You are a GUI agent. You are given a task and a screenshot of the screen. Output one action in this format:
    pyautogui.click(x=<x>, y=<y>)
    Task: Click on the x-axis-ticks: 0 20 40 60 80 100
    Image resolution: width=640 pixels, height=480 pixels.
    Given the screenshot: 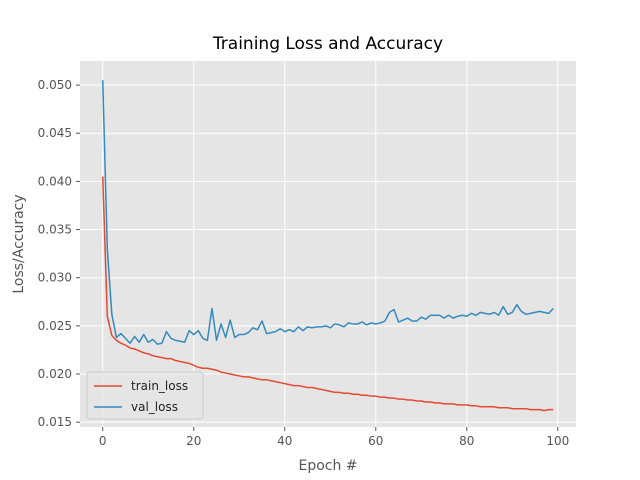 What is the action you would take?
    pyautogui.click(x=334, y=437)
    